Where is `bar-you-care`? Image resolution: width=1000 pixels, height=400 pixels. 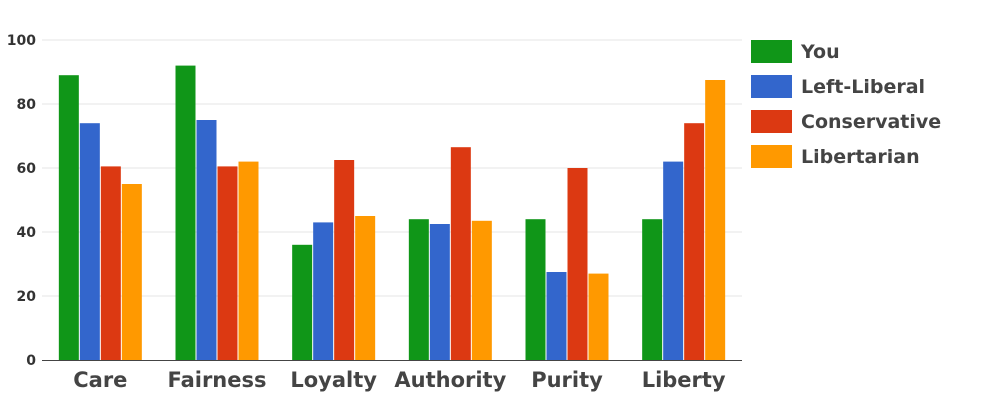
bar-you-care is located at coordinates (68, 217).